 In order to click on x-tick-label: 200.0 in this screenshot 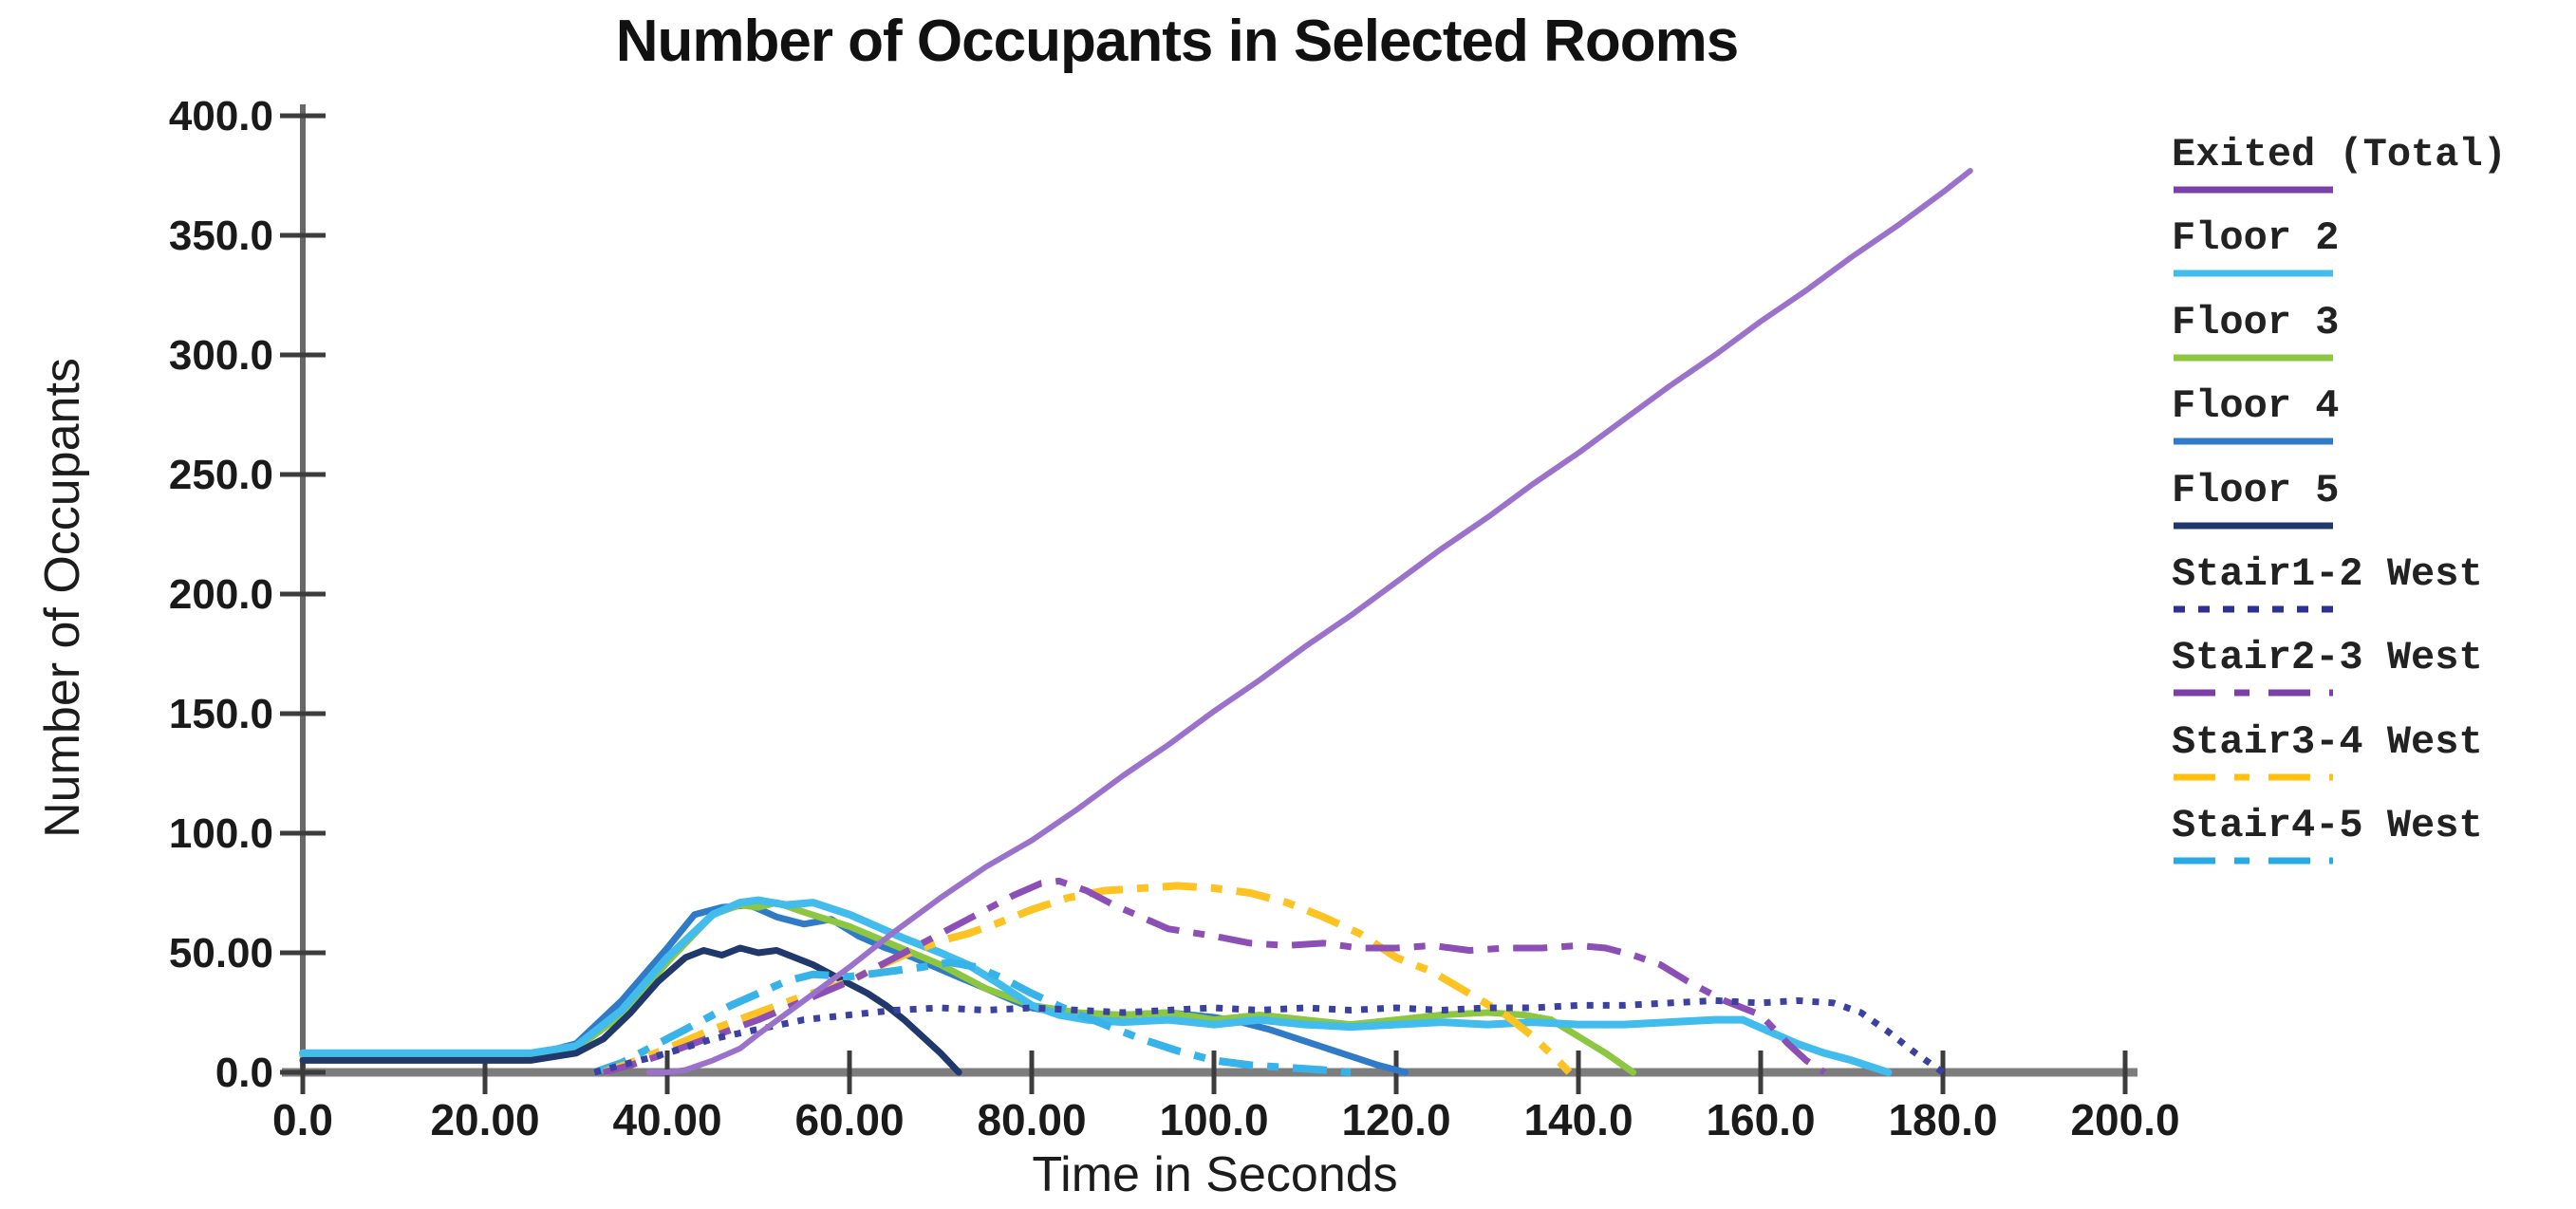, I will do `click(2124, 1120)`.